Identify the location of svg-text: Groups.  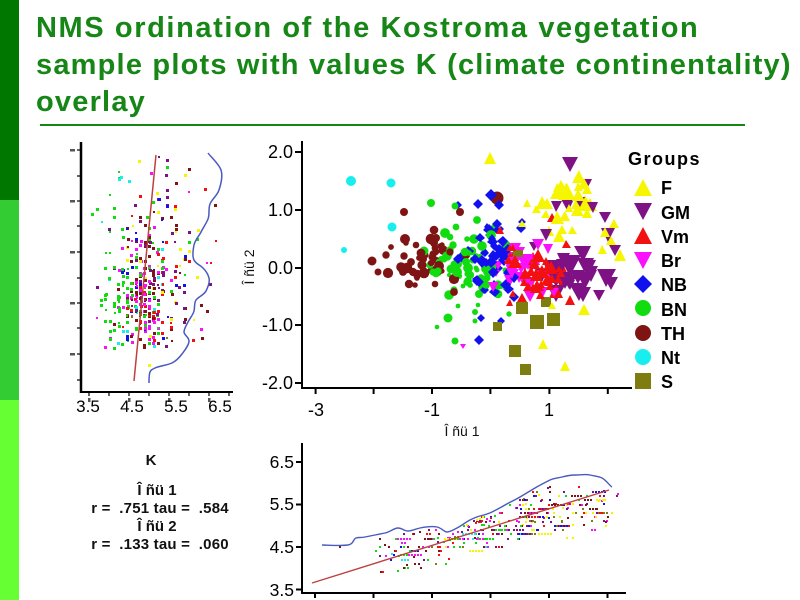
(664, 159).